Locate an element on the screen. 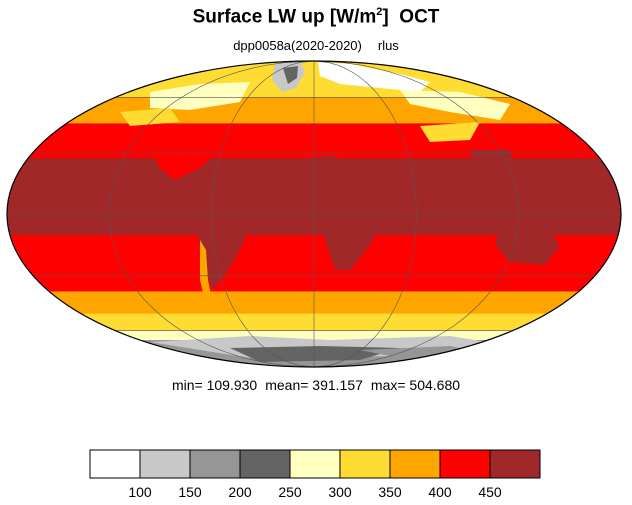 The width and height of the screenshot is (632, 505). south-america-andes is located at coordinates (206, 272).